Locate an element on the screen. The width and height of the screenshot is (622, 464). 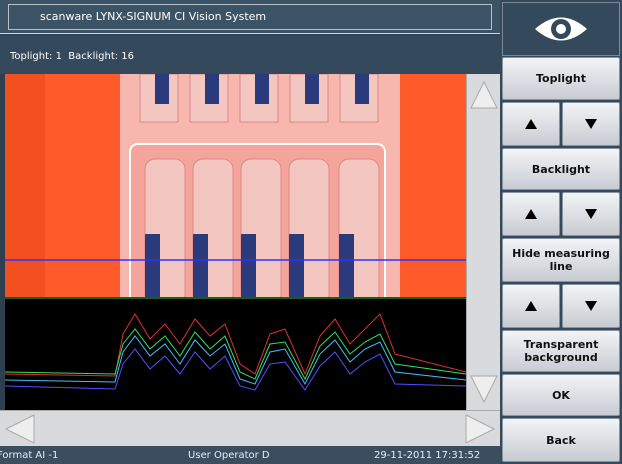
title-bar: scanware LYNX-SIGNUM CI Vision System is located at coordinates (250, 17).